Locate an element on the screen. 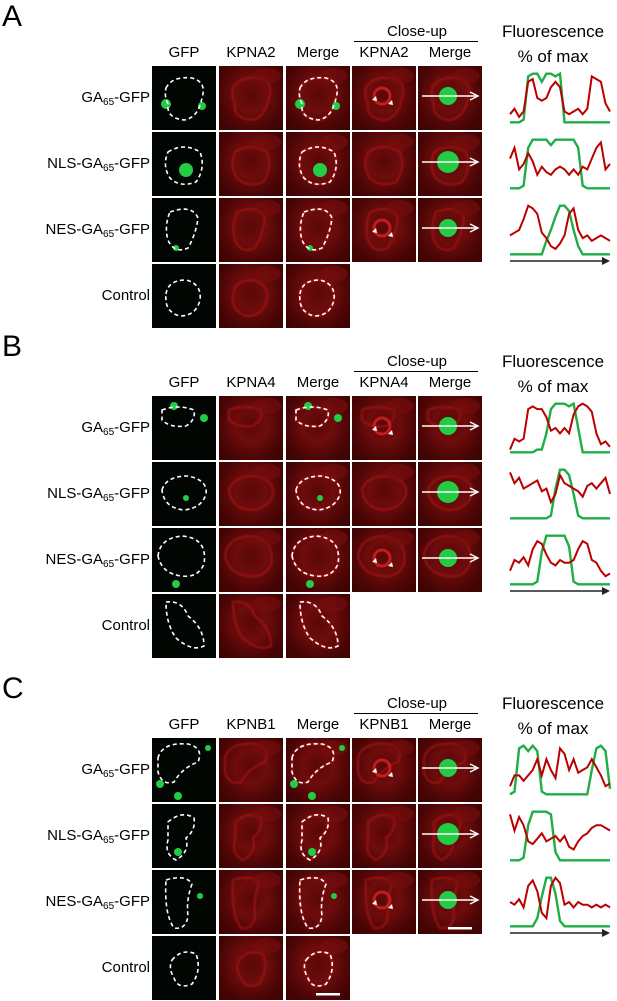 This screenshot has height=1001, width=617. closeup-column-header: Merge is located at coordinates (450, 52).